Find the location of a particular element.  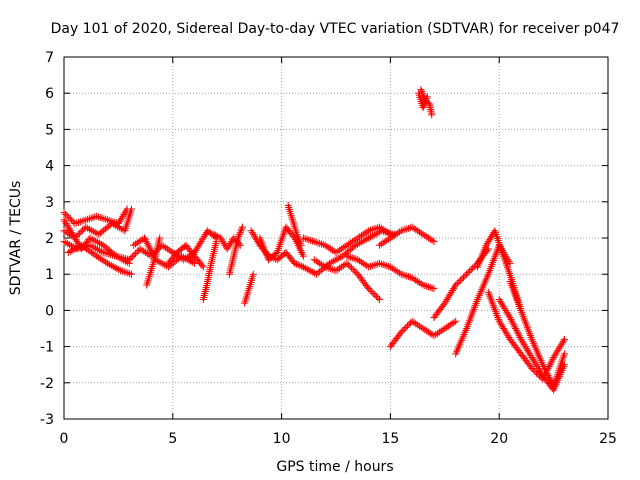

y-tick-label: 0 is located at coordinates (49, 311).